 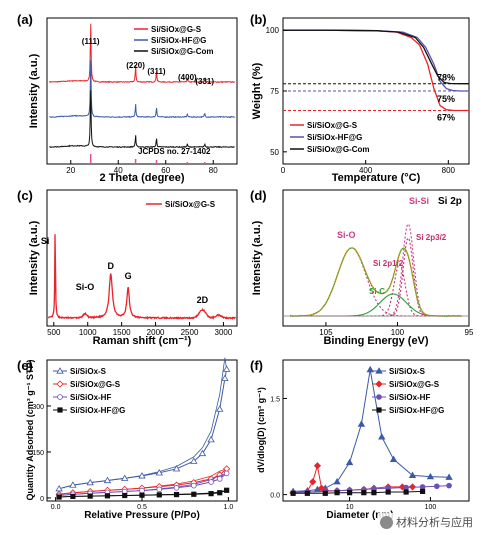 What do you see at coordinates (257, 90) in the screenshot?
I see `panel-b-y-label: Weight (%)` at bounding box center [257, 90].